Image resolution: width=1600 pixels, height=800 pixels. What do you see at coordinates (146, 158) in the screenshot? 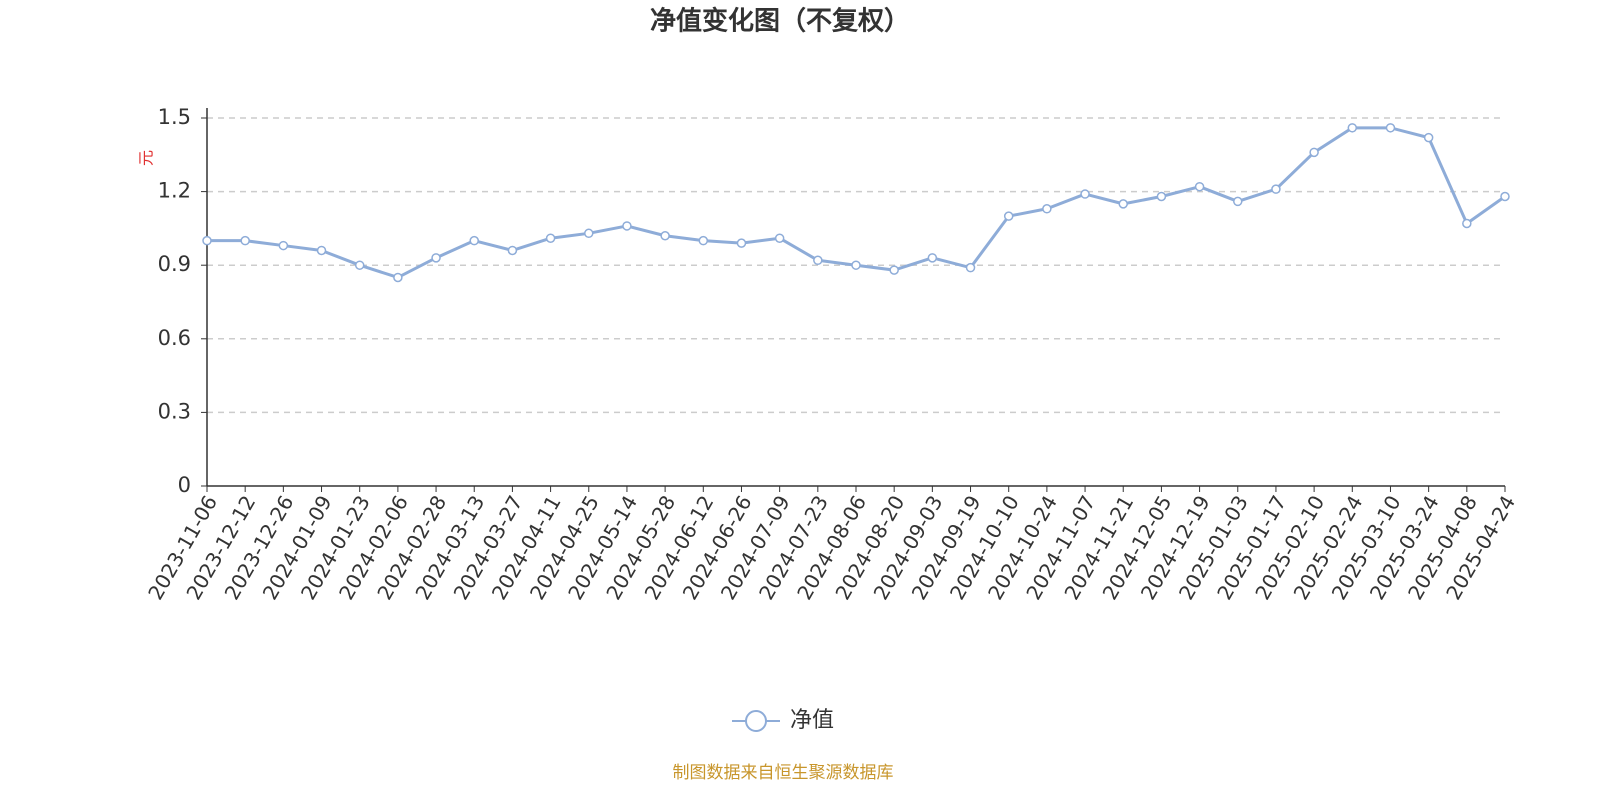
I see `y-axis-label: 元` at bounding box center [146, 158].